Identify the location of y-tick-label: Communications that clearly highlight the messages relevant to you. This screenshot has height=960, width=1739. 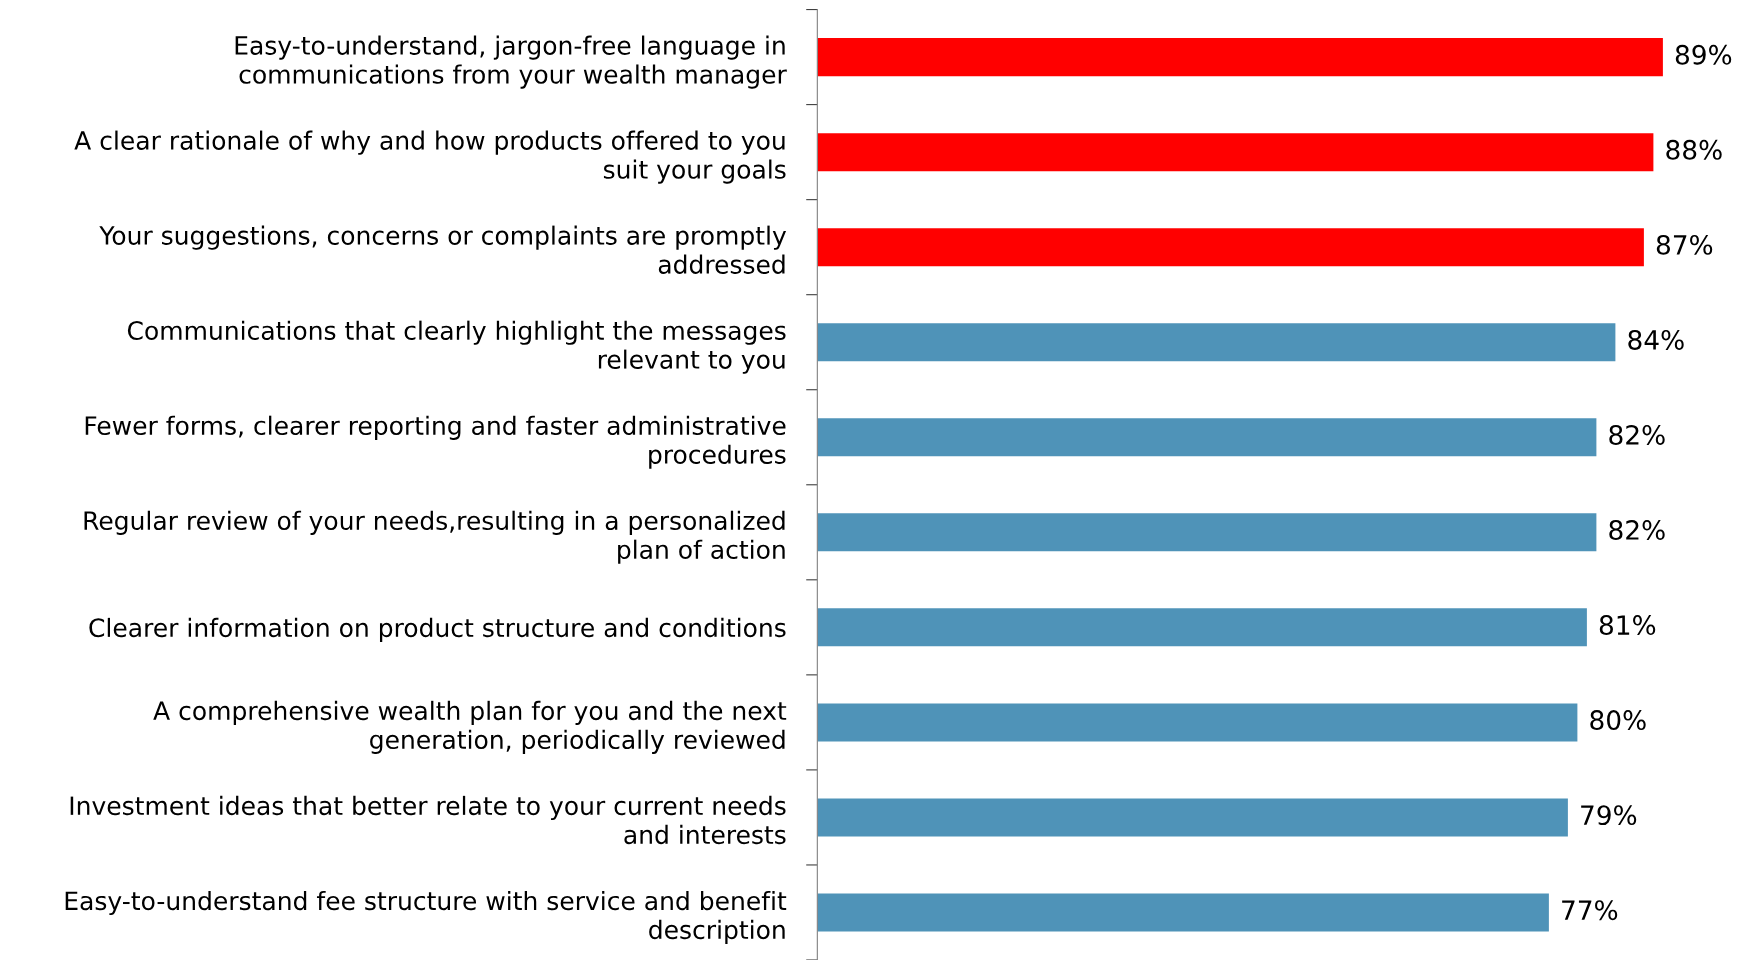
(456, 347).